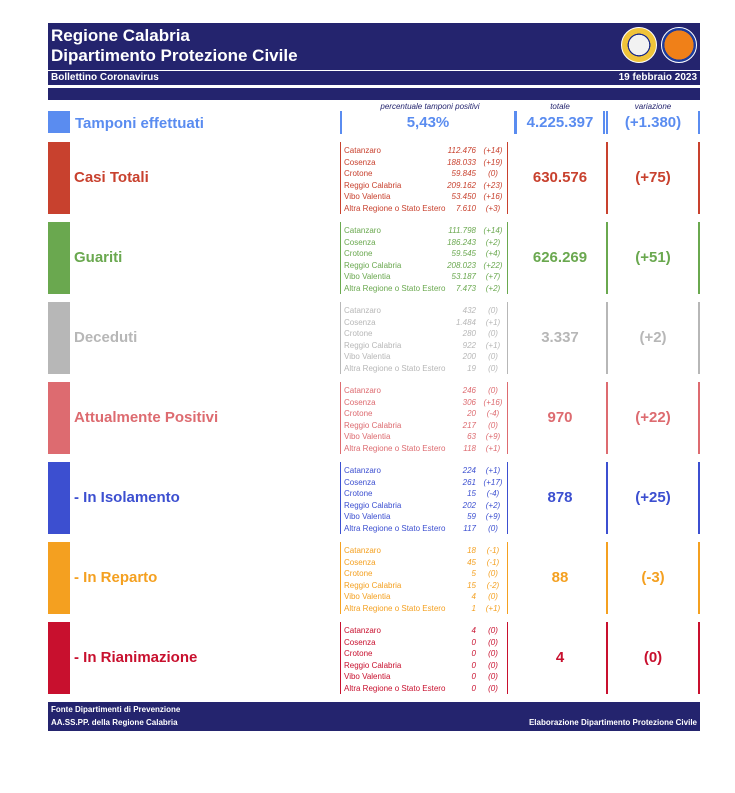 The image size is (735, 793). Describe the element at coordinates (653, 418) in the screenshot. I see `attualmente-positivi-variazione: (+22)` at that location.